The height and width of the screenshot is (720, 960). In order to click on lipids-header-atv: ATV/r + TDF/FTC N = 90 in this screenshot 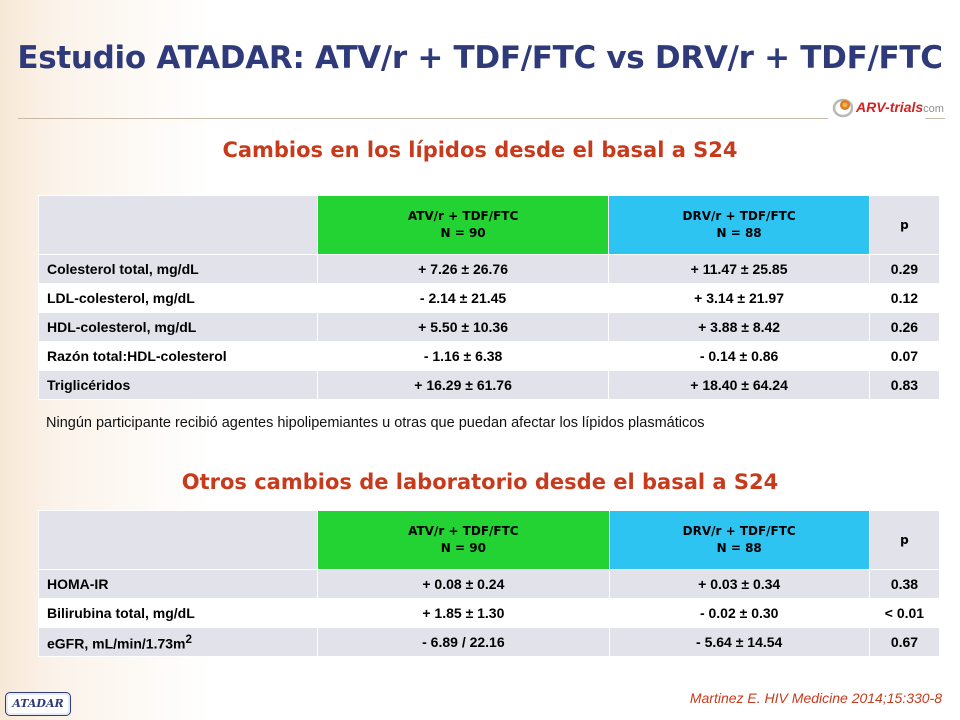, I will do `click(463, 225)`.